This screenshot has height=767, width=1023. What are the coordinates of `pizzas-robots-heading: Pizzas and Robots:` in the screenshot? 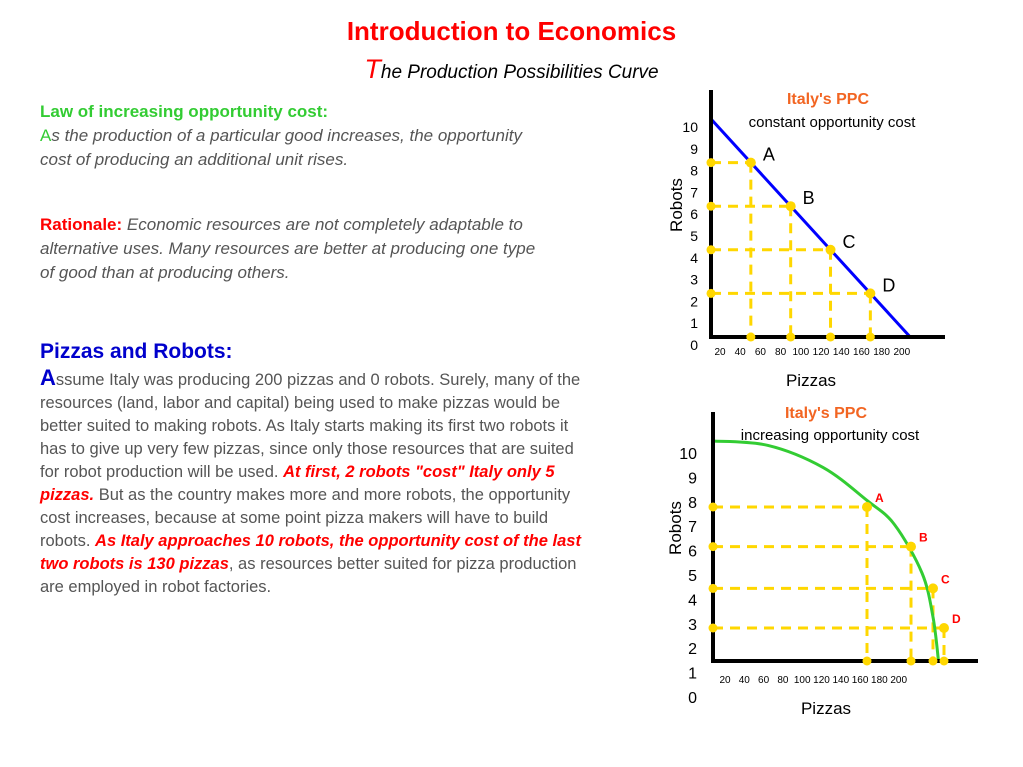 It's located at (136, 351).